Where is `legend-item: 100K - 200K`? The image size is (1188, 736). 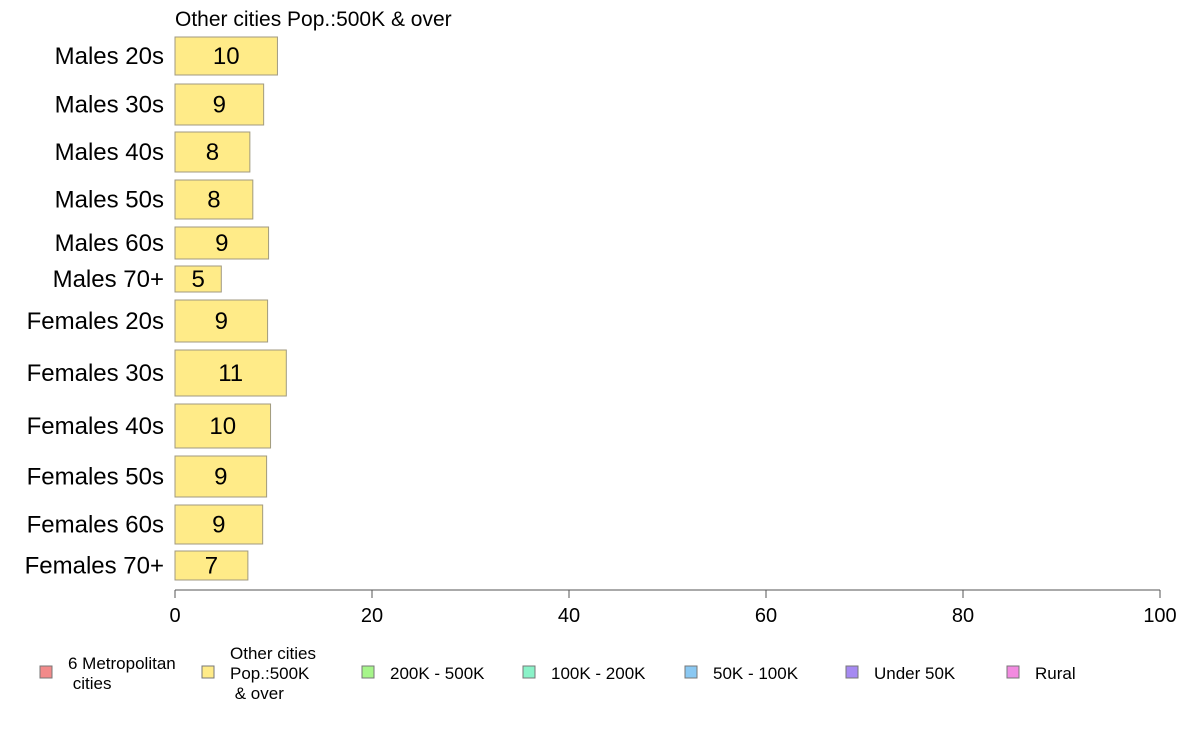 legend-item: 100K - 200K is located at coordinates (584, 673).